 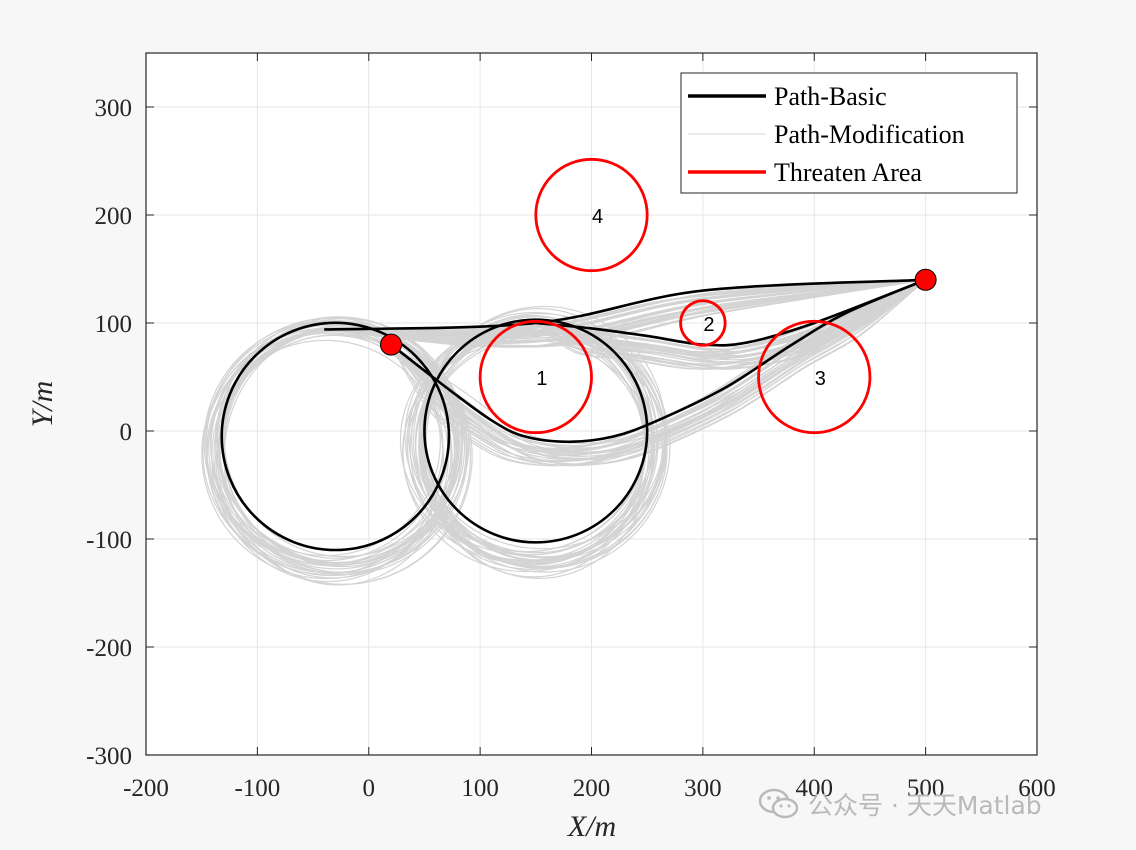 I want to click on y-axis-label: Y/m, so click(x=42, y=404).